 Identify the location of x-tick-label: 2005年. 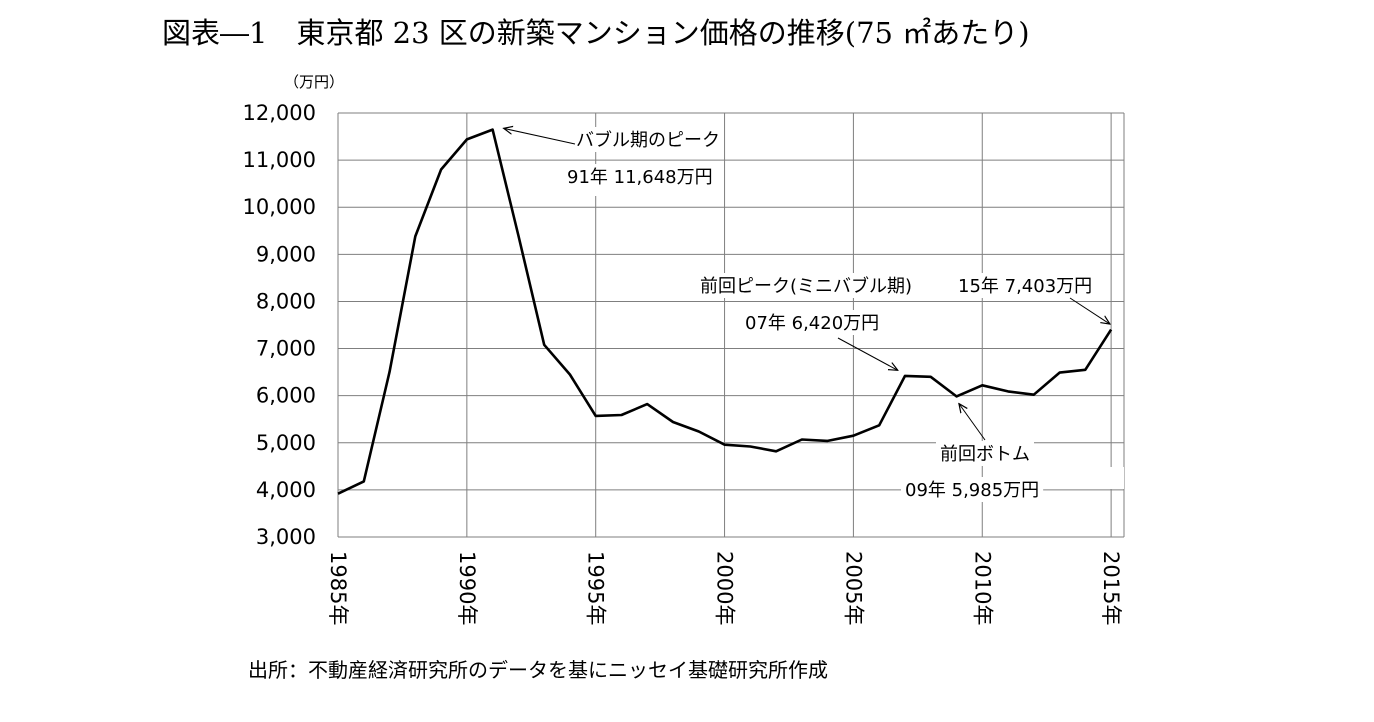
(853, 588).